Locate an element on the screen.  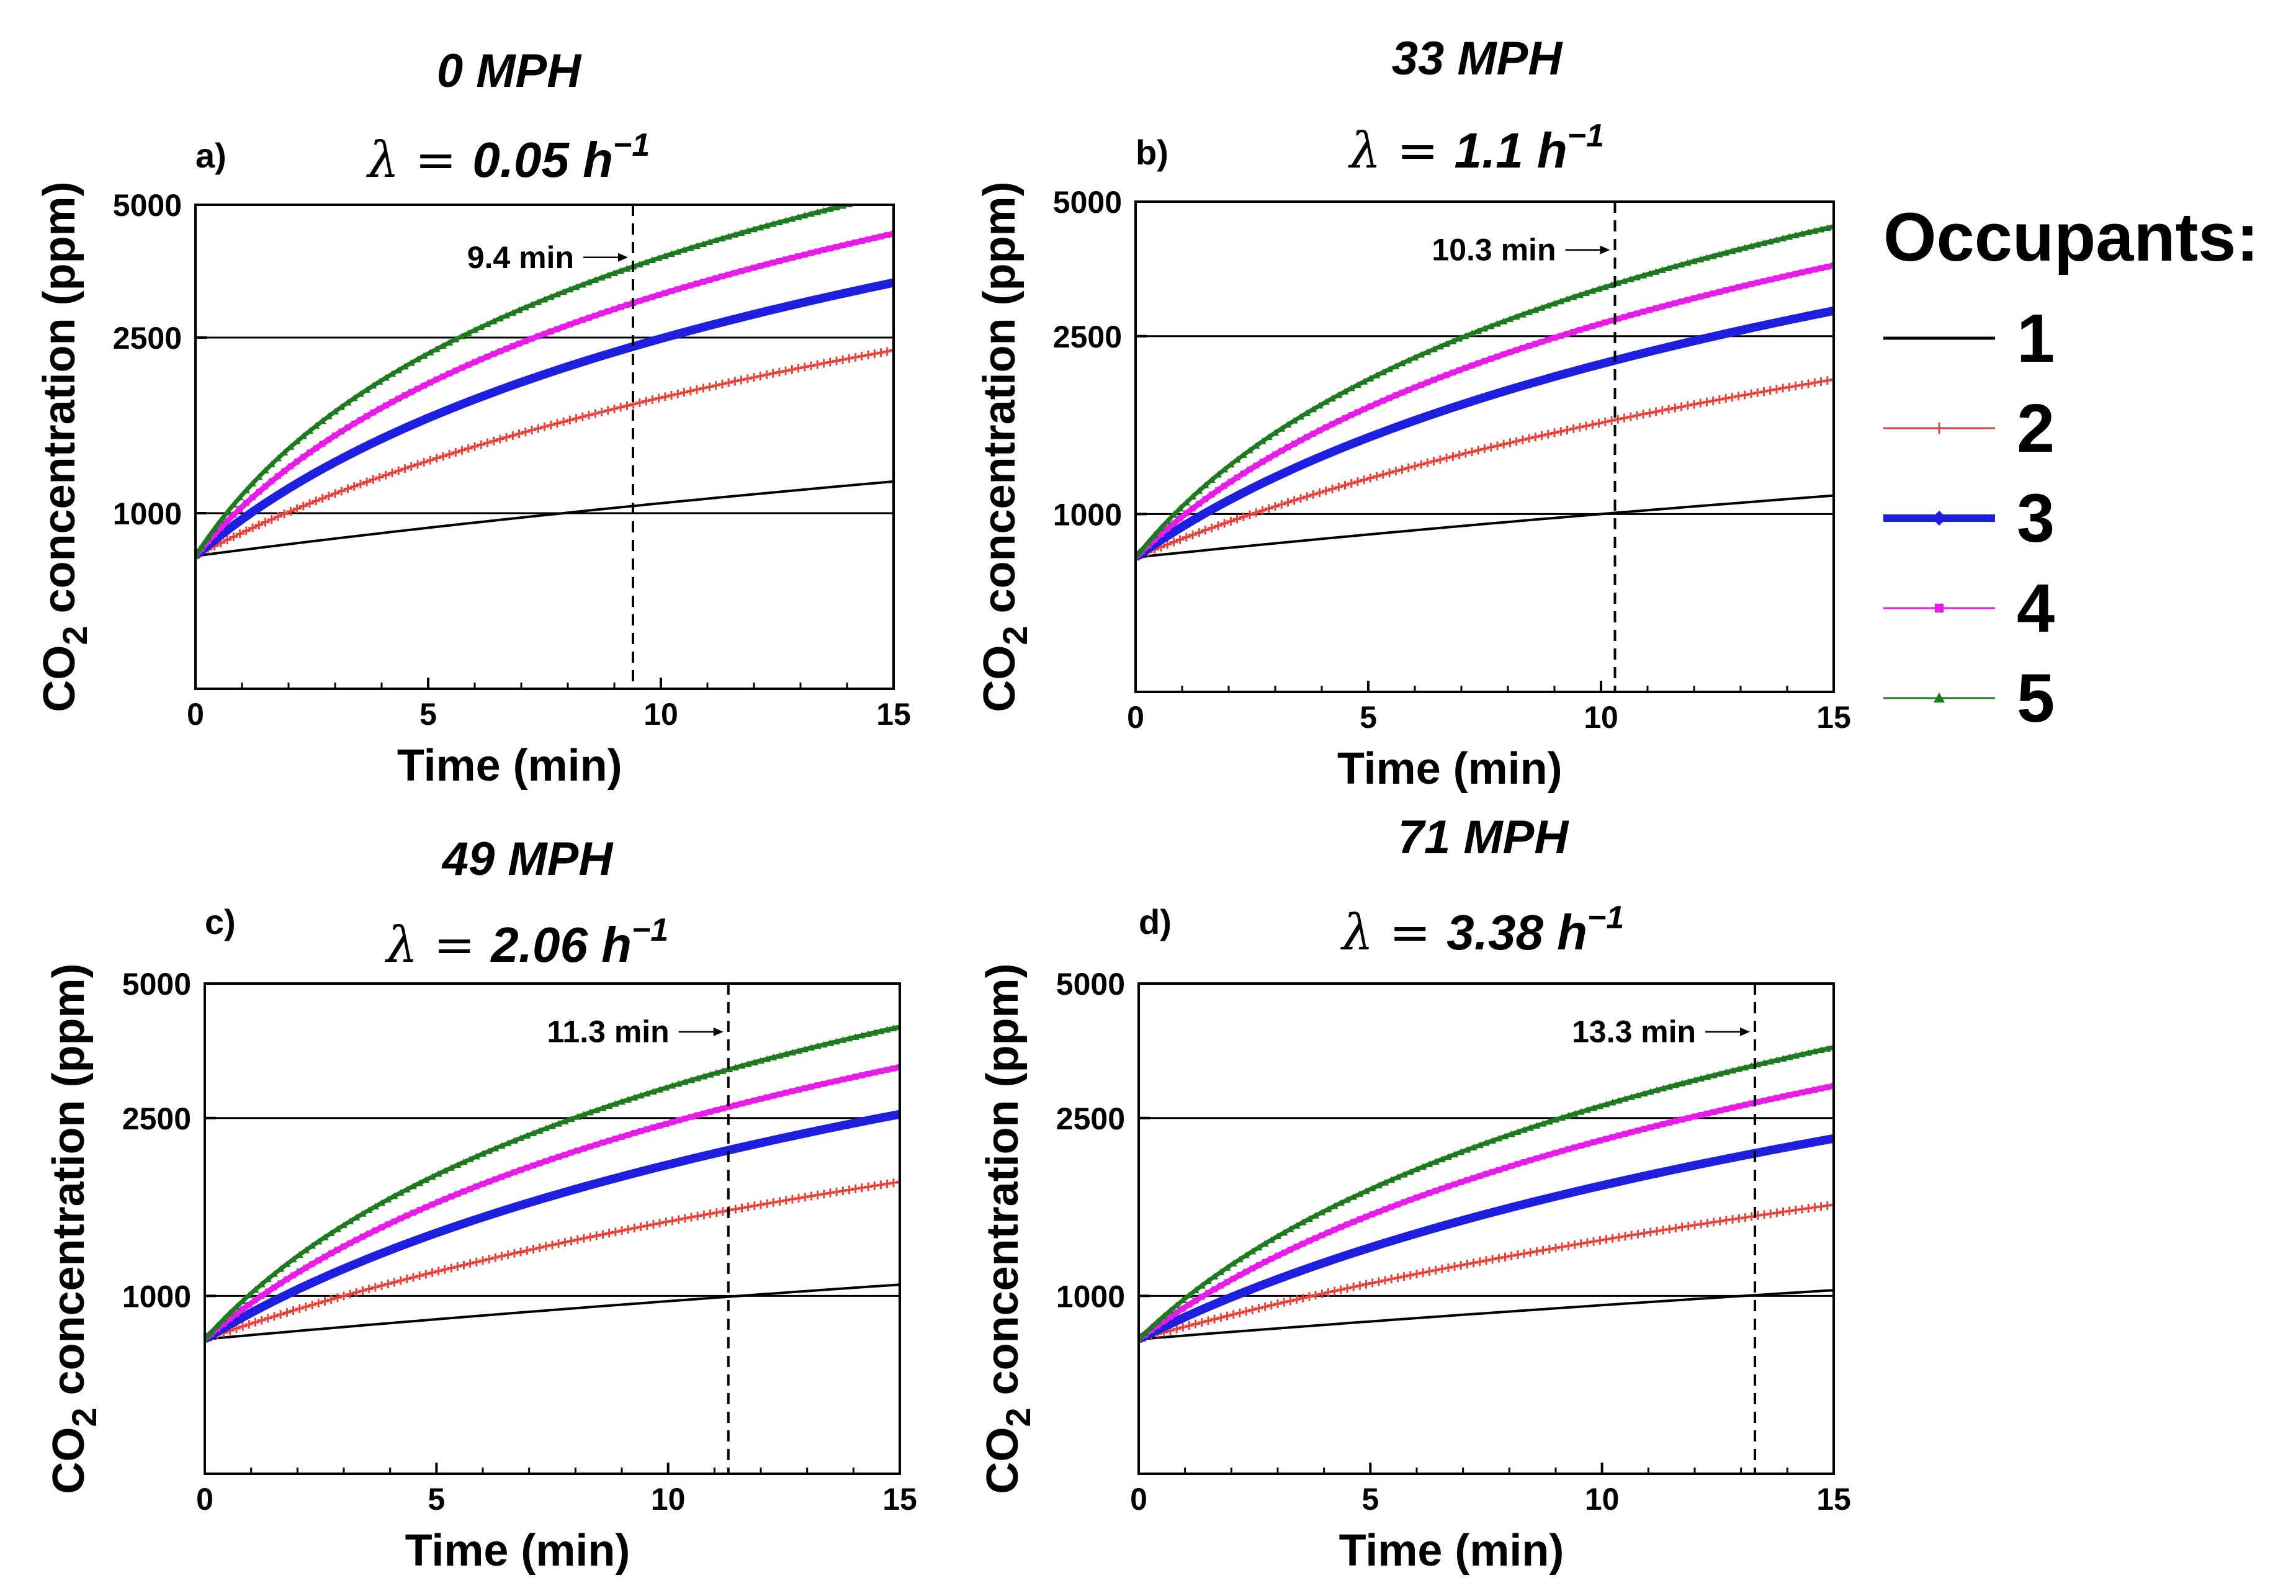
panel-label: a) is located at coordinates (210, 155).